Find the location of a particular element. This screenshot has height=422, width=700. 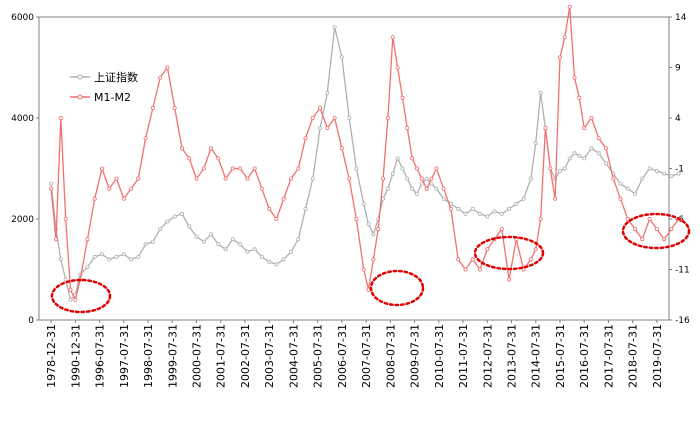

left-tick-label: 0 is located at coordinates (31, 321).